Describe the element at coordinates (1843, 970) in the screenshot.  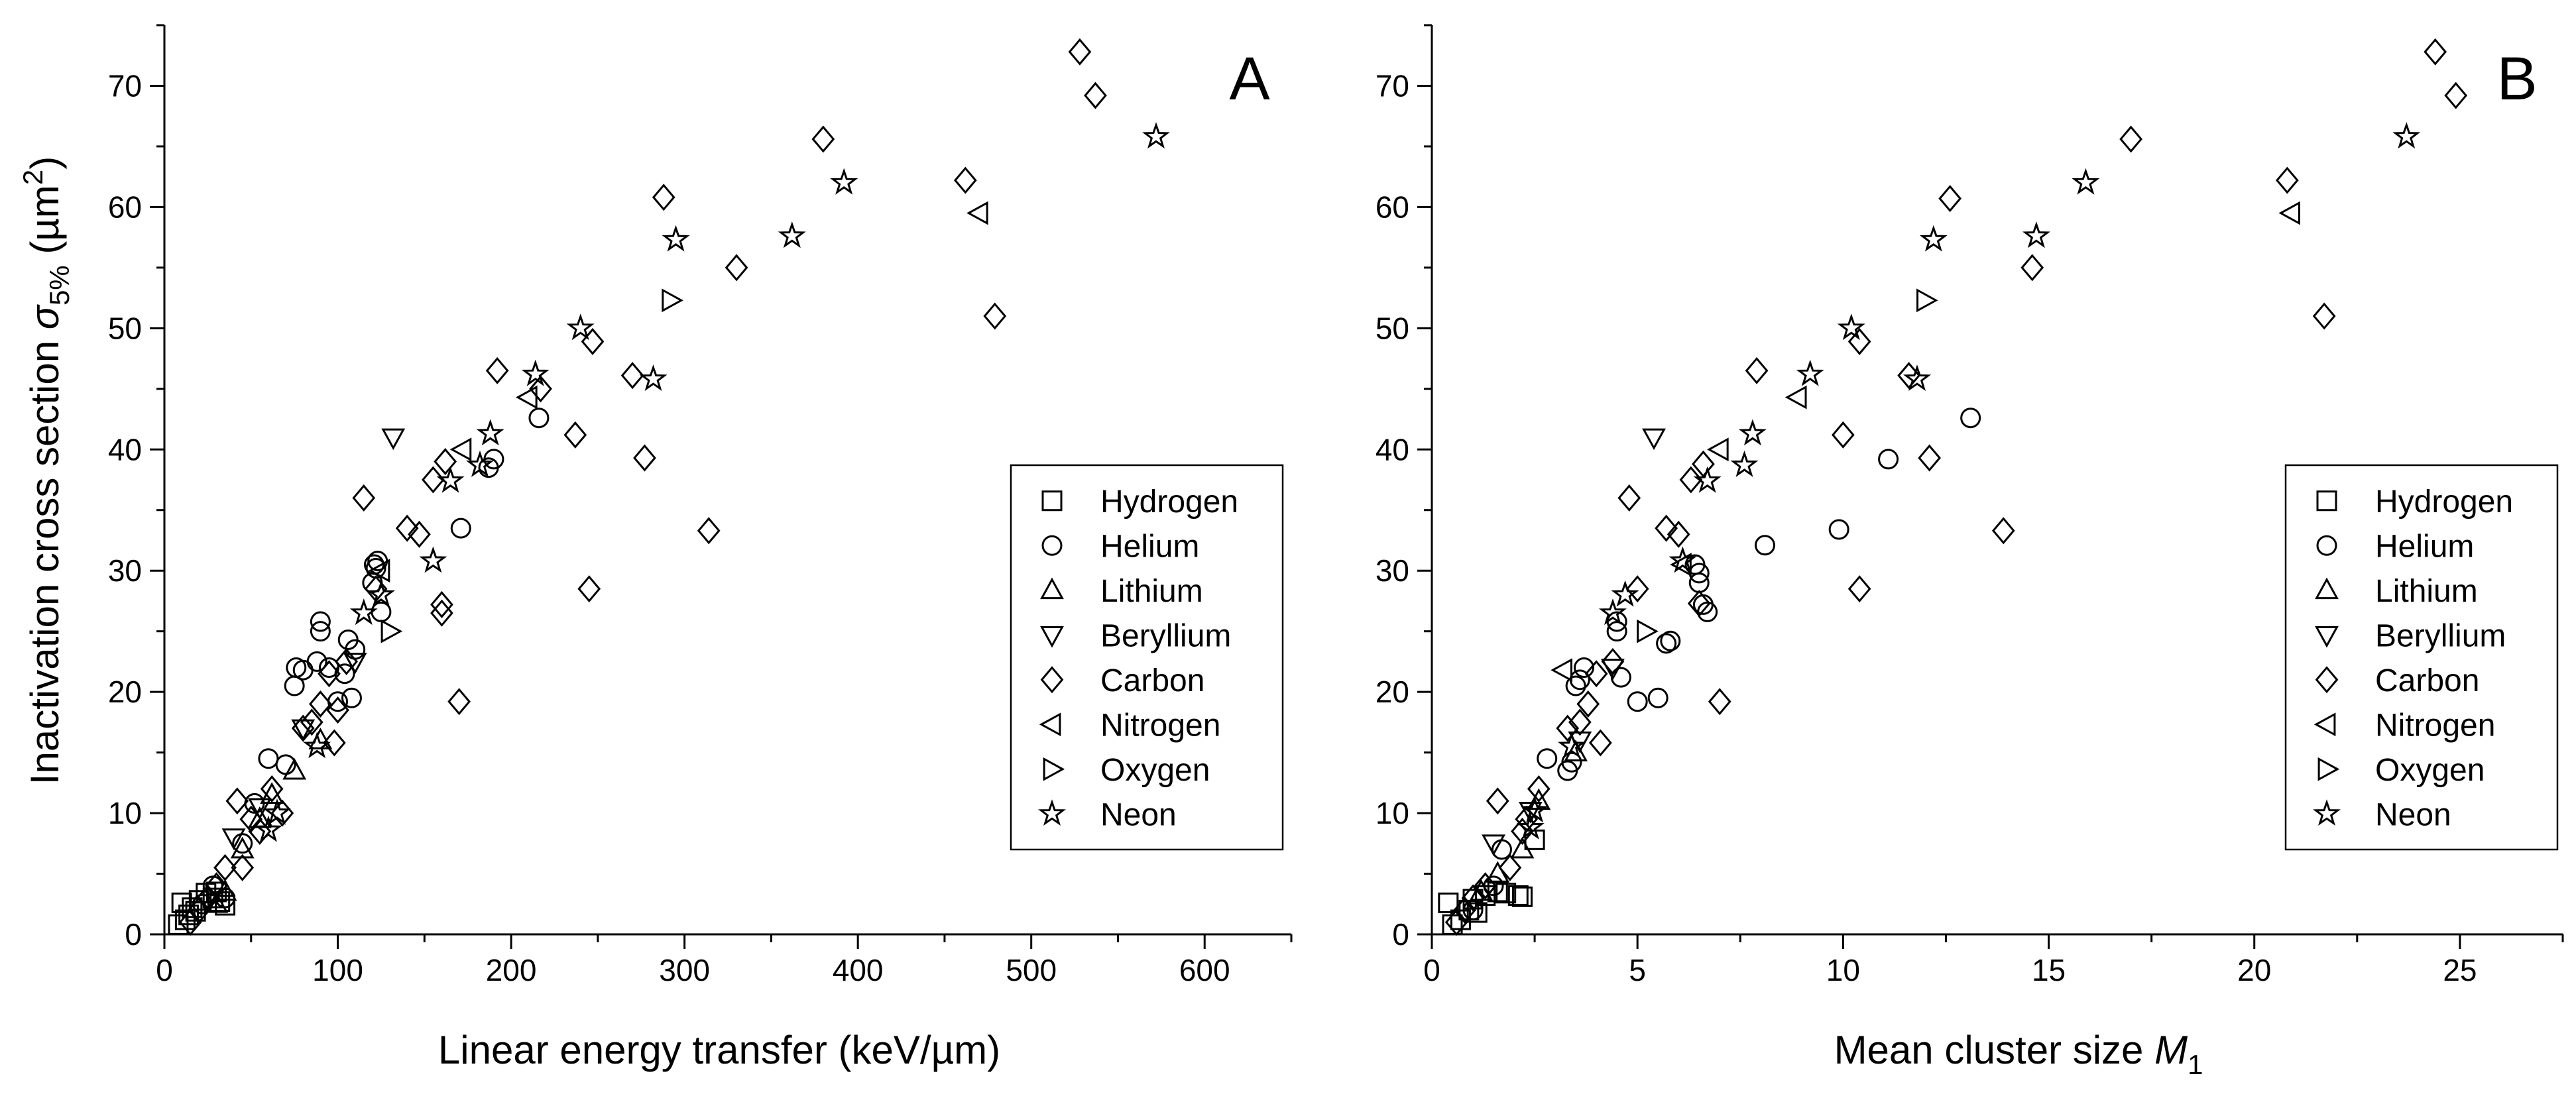
I see `panel-b-x-tick-label: 10` at that location.